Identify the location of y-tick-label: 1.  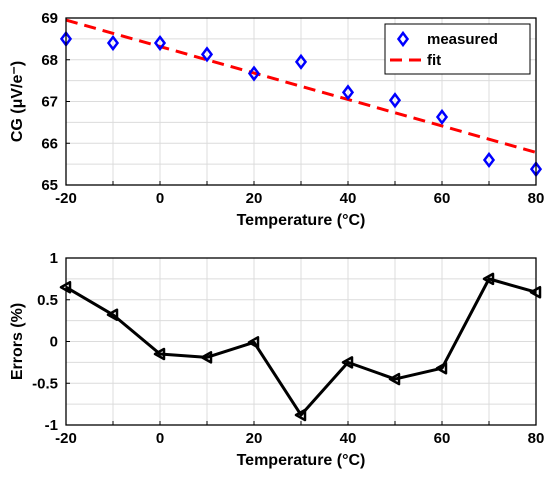
(54, 258).